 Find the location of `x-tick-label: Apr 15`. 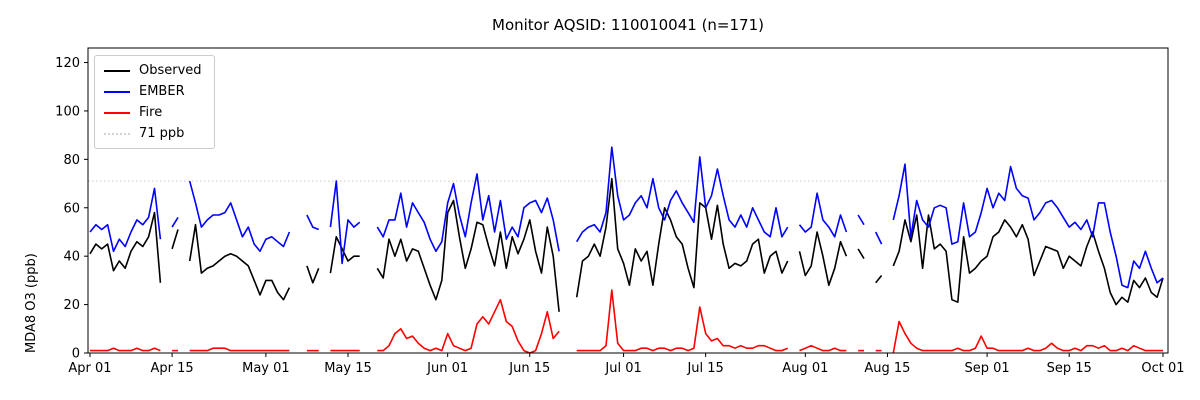

x-tick-label: Apr 15 is located at coordinates (172, 368).